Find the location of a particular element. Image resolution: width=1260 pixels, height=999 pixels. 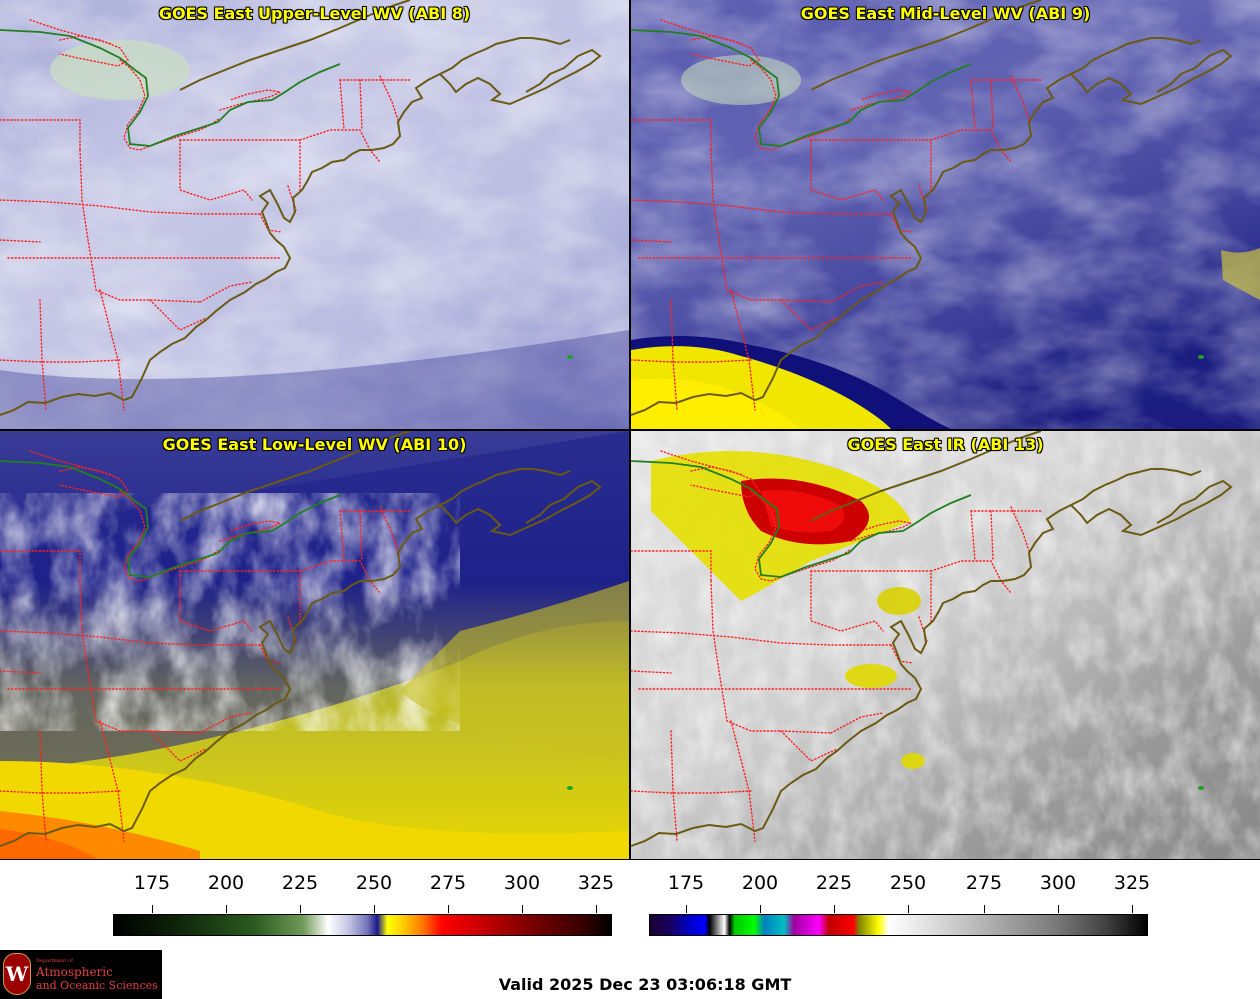

panel-title: GOES East Upper-Level WV (ABI 8) is located at coordinates (314, 13).